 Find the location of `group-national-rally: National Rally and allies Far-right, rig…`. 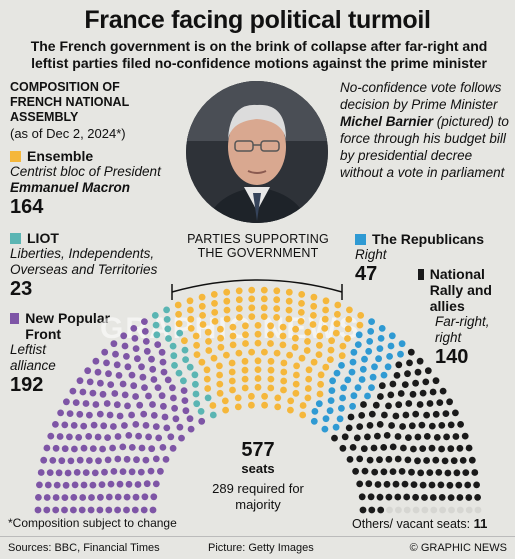

group-national-rally: National Rally and allies Far-right, rig… is located at coordinates (465, 317).